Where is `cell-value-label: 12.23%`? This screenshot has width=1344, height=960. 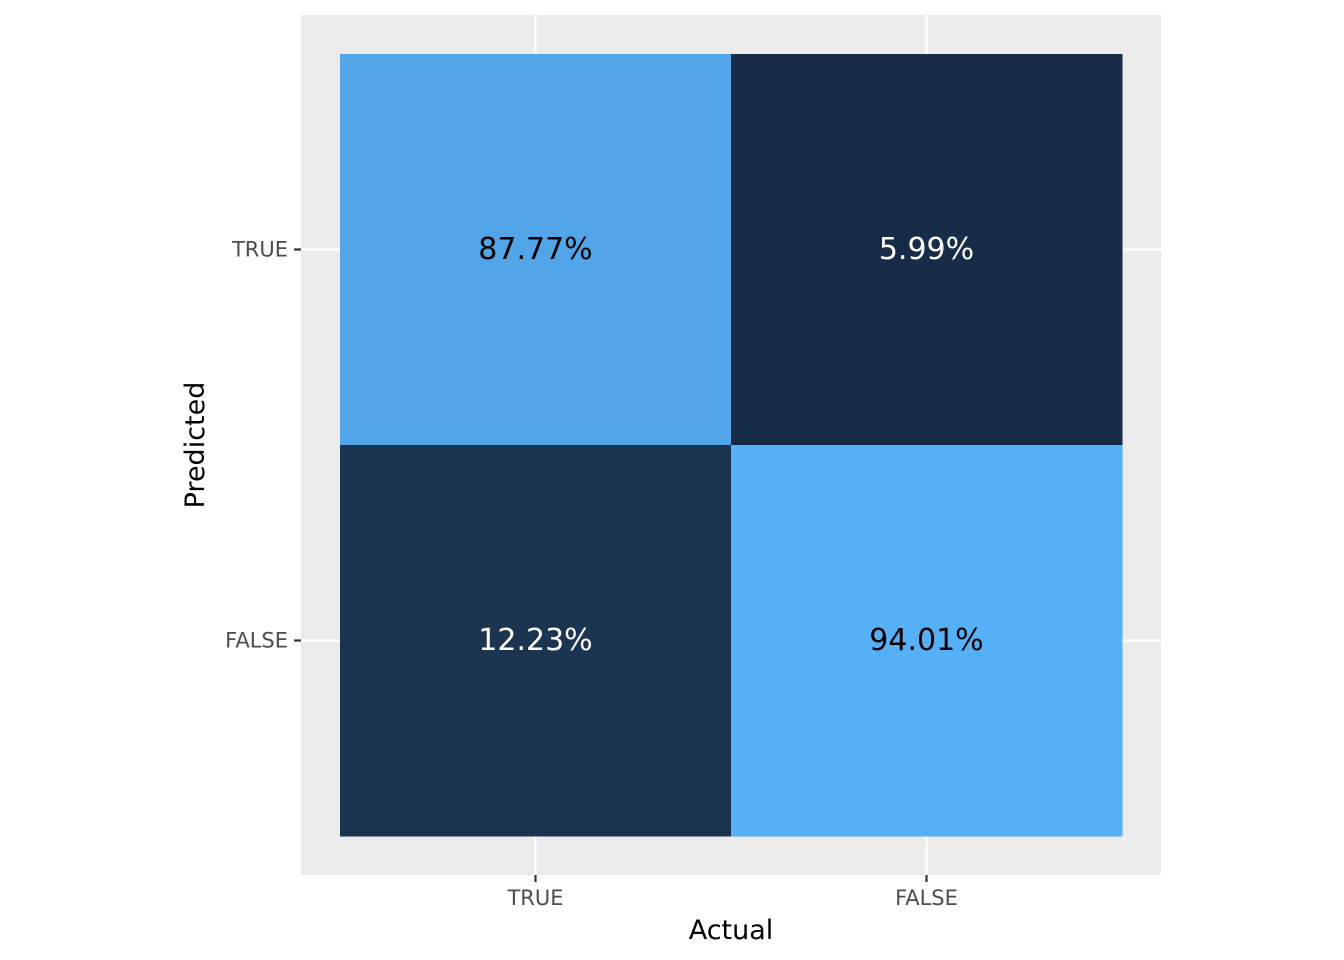 cell-value-label: 12.23% is located at coordinates (535, 640).